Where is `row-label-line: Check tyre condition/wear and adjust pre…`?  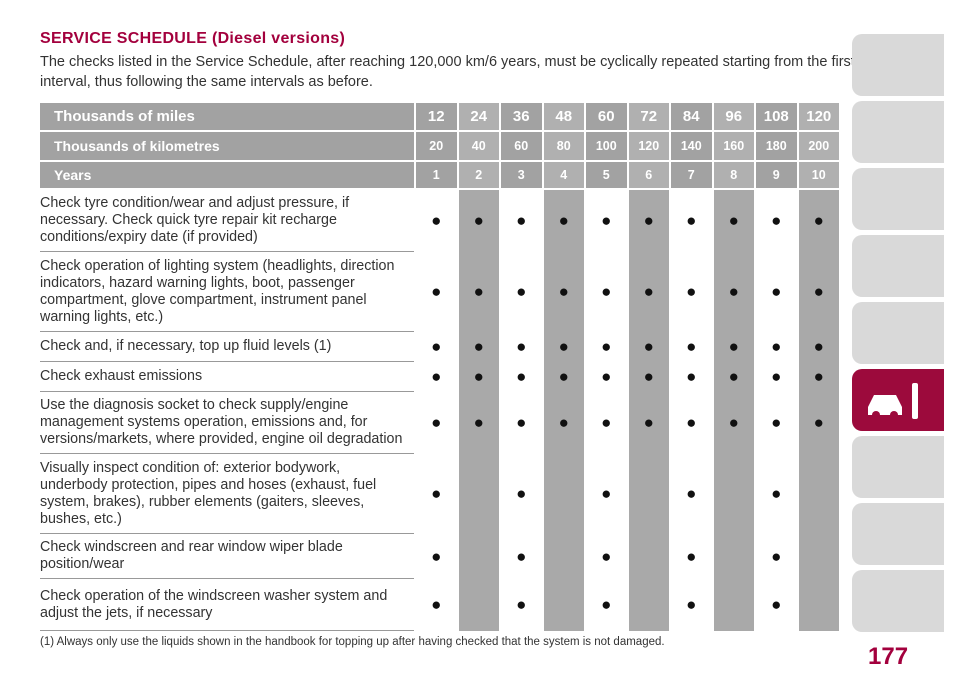
row-label-line: Check tyre condition/wear and adjust pre… is located at coordinates (195, 203).